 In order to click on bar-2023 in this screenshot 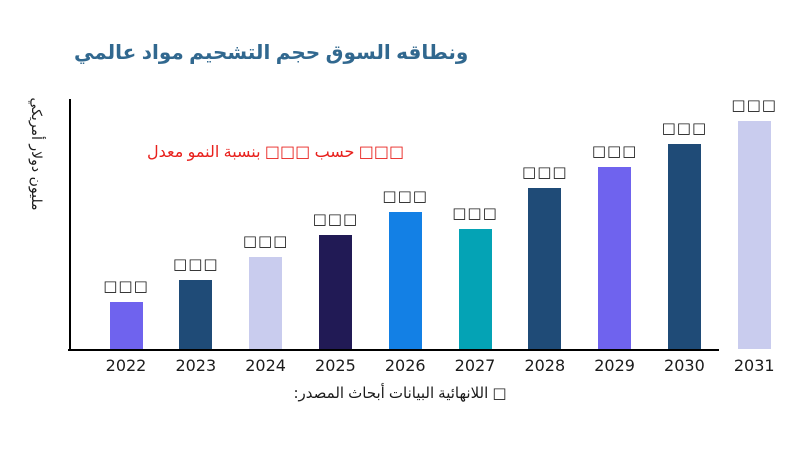, I will do `click(196, 314)`.